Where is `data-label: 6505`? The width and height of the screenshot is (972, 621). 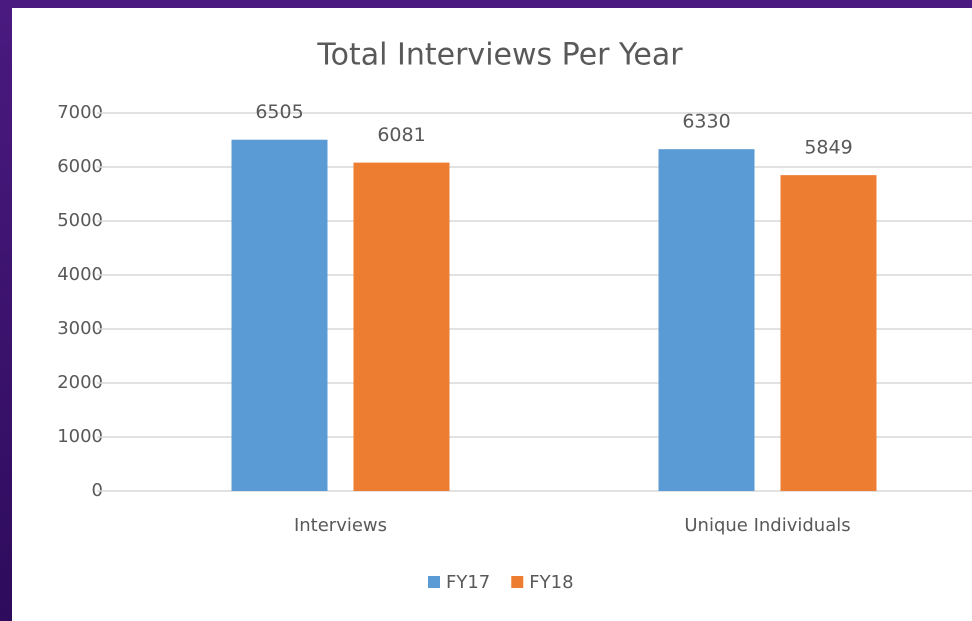 data-label: 6505 is located at coordinates (279, 112).